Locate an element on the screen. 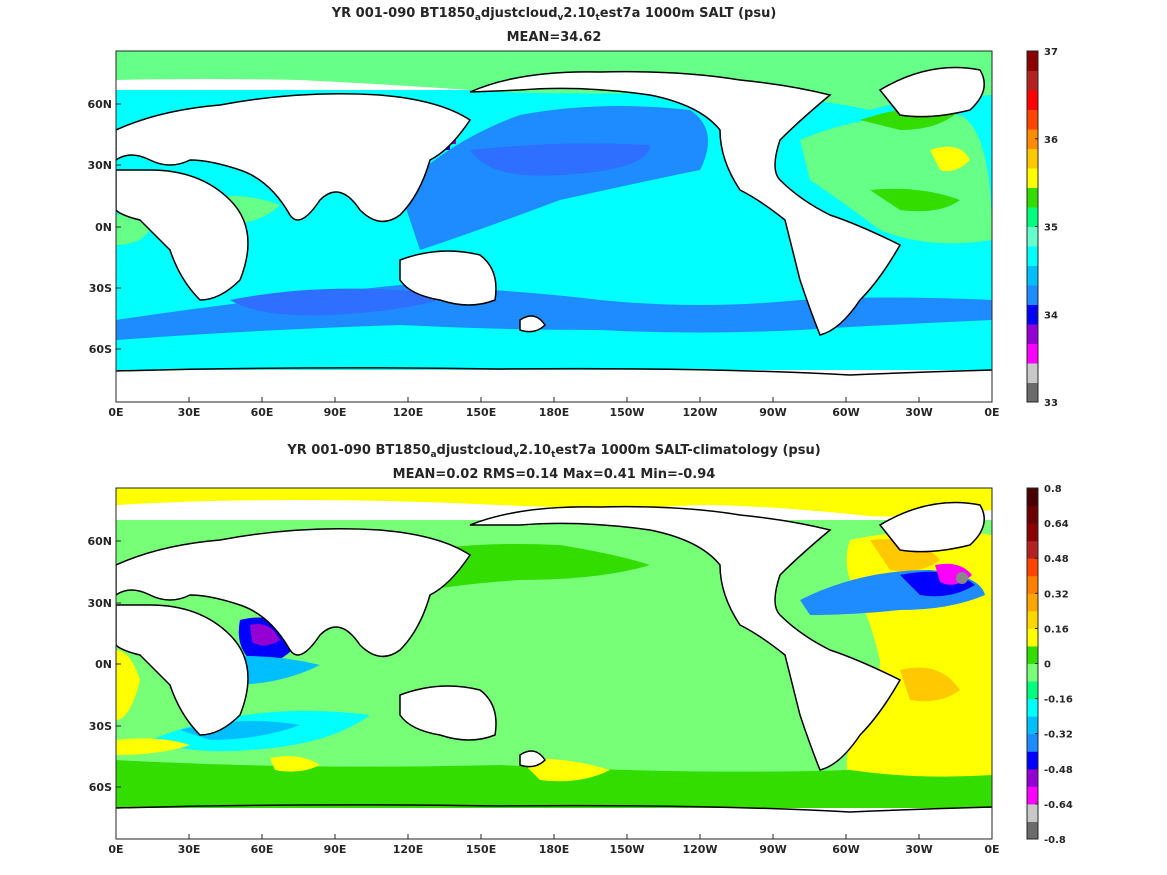  colorbar-tick-label: 0.64 is located at coordinates (1056, 524).